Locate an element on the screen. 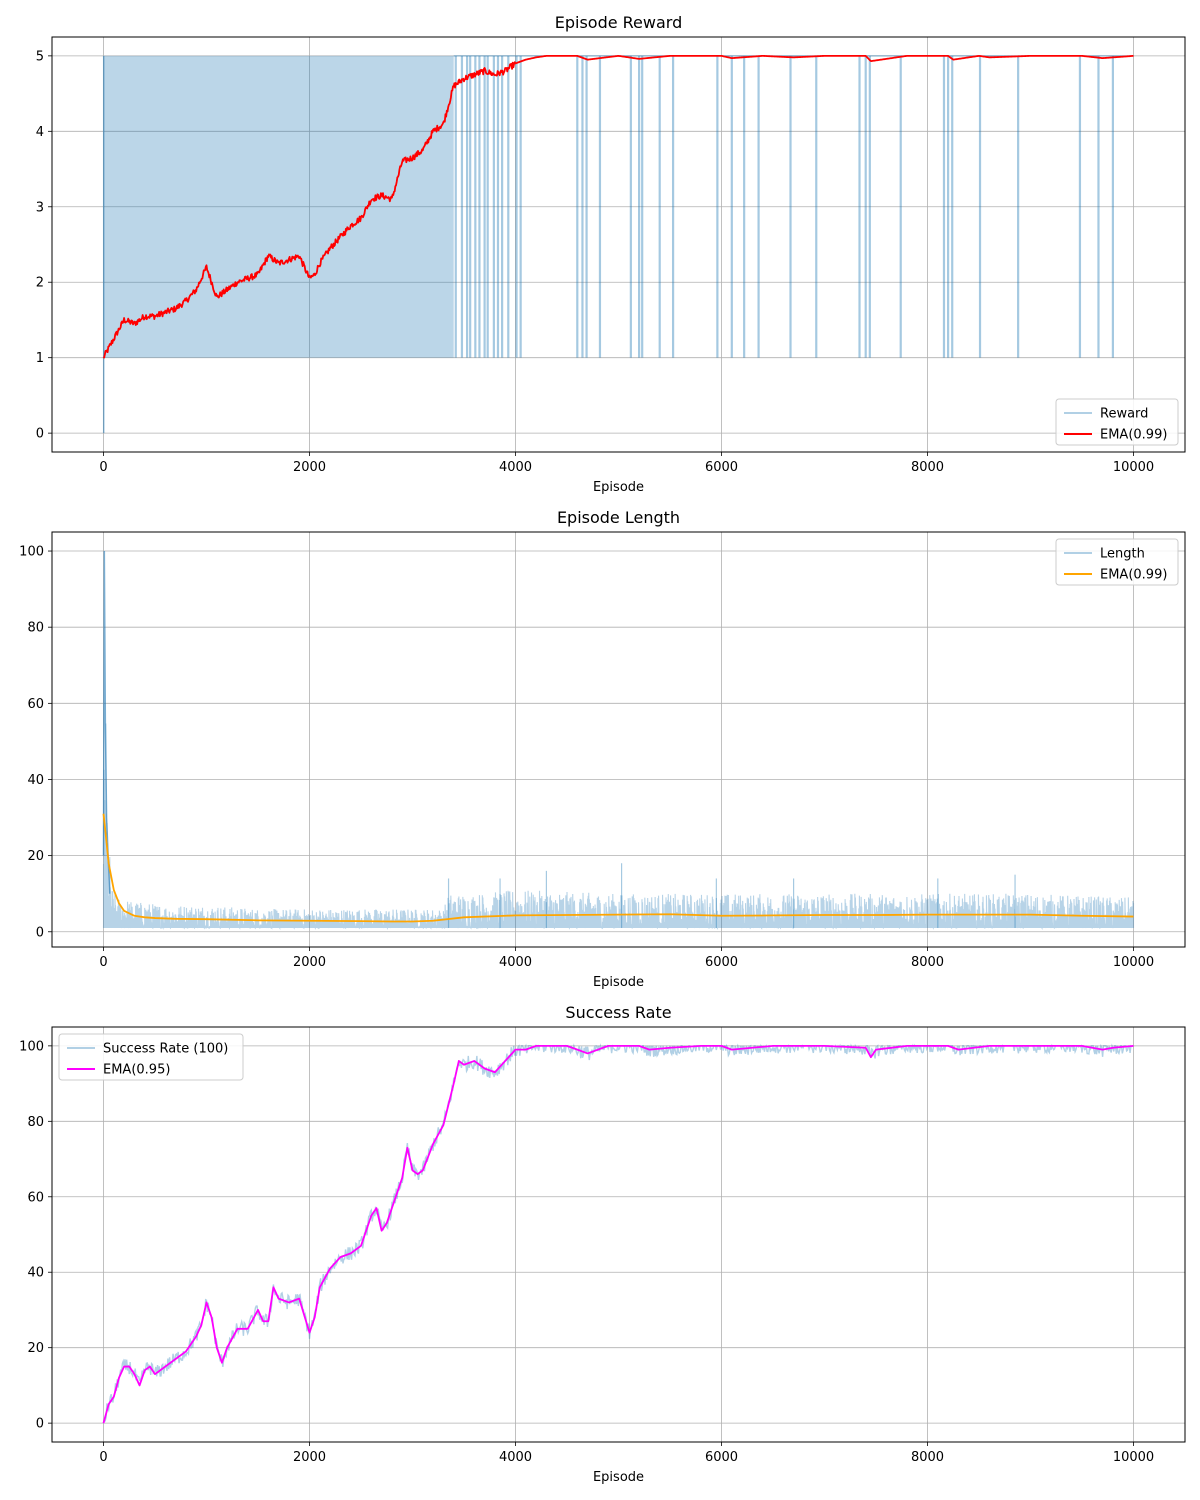 This screenshot has width=1200, height=1500. chart-title: Episode Length is located at coordinates (618, 517).